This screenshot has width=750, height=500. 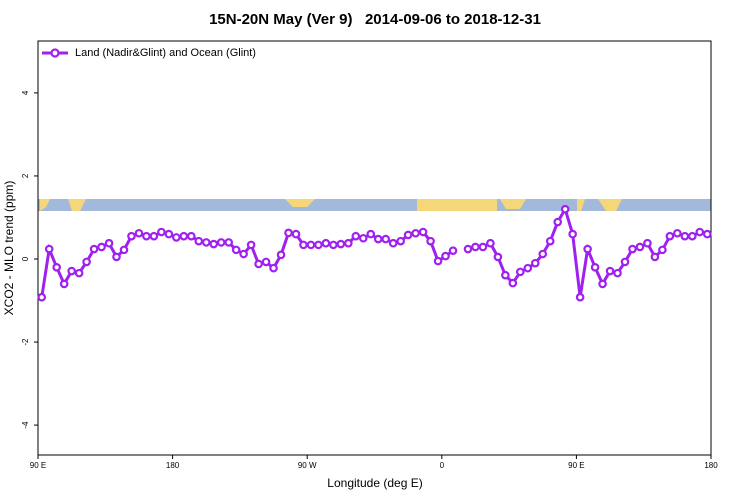 What do you see at coordinates (442, 465) in the screenshot?
I see `x-tick-label: 0` at bounding box center [442, 465].